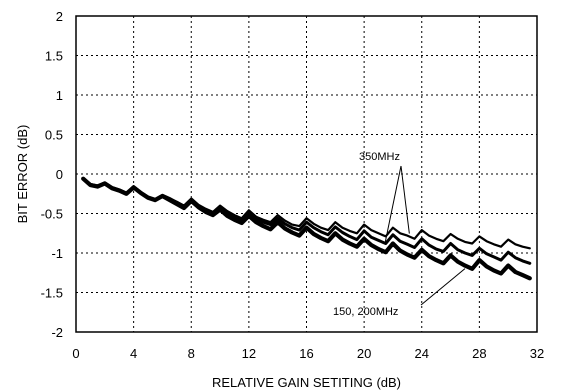 The width and height of the screenshot is (561, 392). What do you see at coordinates (54, 56) in the screenshot?
I see `y-tick-label: 1.5` at bounding box center [54, 56].